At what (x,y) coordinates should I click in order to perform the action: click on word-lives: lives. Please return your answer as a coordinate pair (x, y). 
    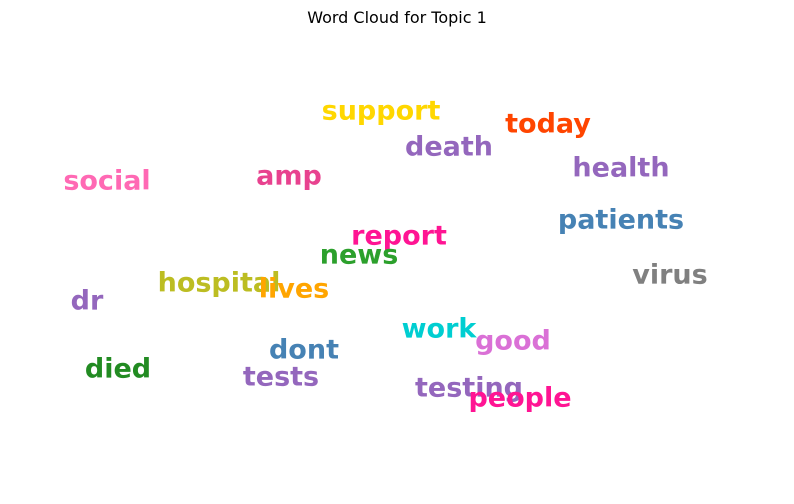
    Looking at the image, I should click on (294, 289).